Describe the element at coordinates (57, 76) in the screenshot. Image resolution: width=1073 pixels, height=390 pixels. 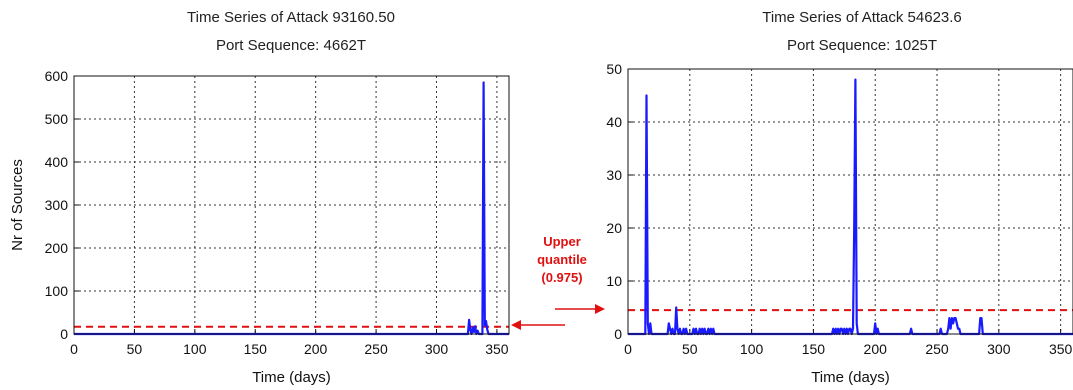
I see `y-tick-label: 600` at that location.